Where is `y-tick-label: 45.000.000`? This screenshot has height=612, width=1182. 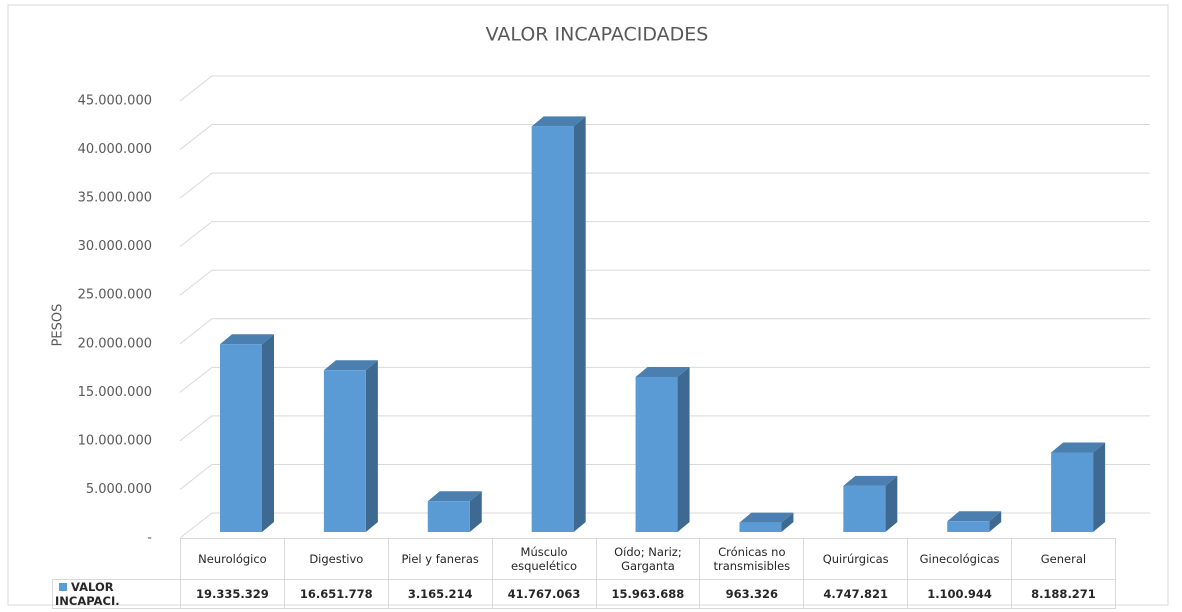 y-tick-label: 45.000.000 is located at coordinates (115, 101).